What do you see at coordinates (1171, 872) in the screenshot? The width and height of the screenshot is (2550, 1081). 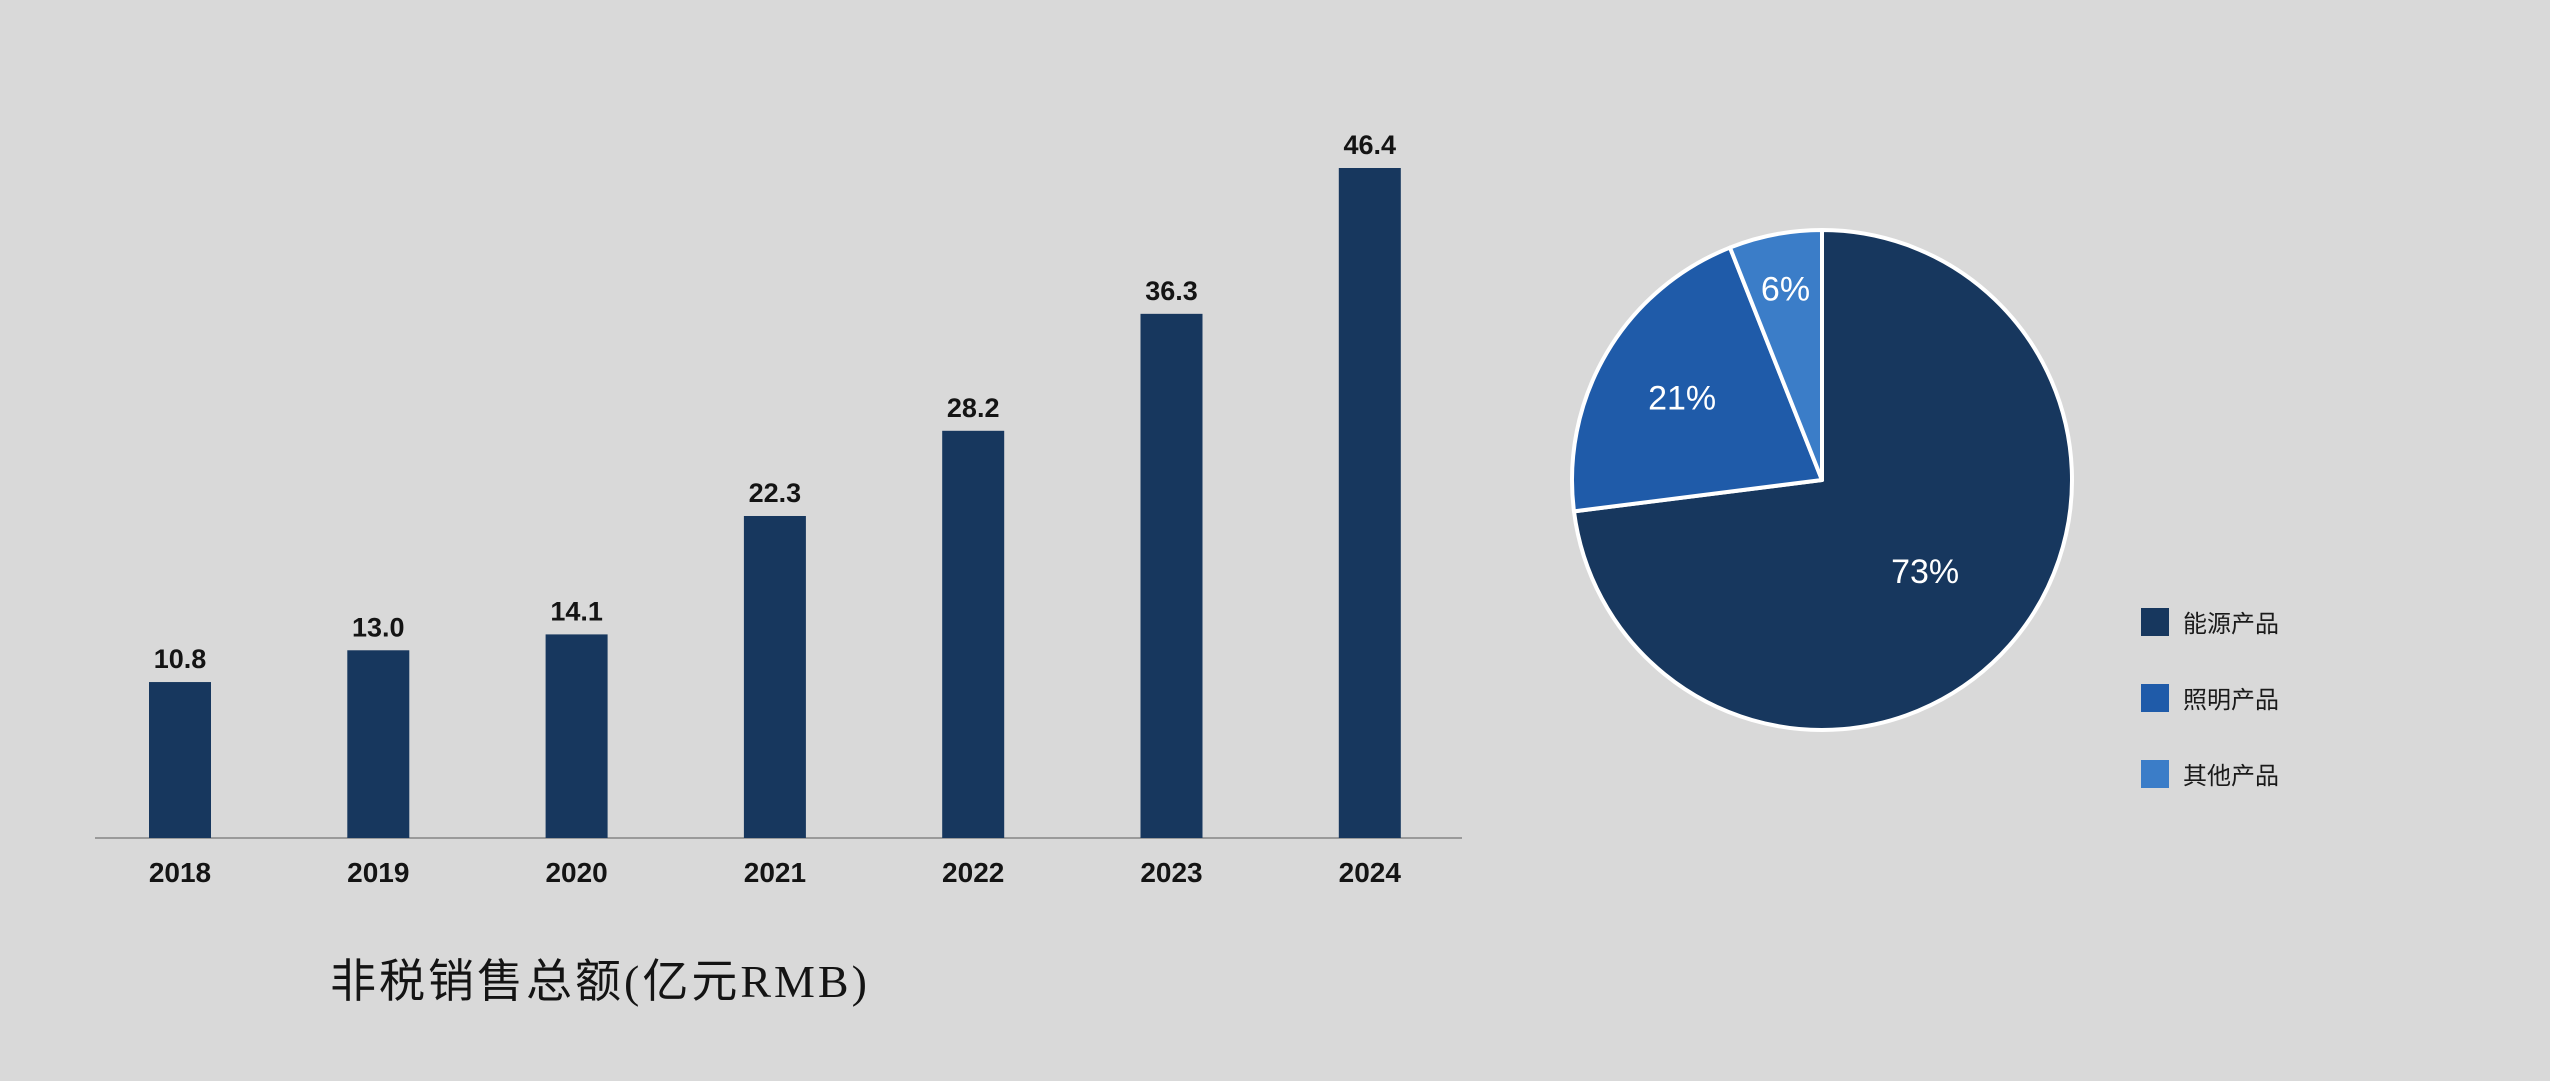 I see `bar-category-label-2023: 2023` at bounding box center [1171, 872].